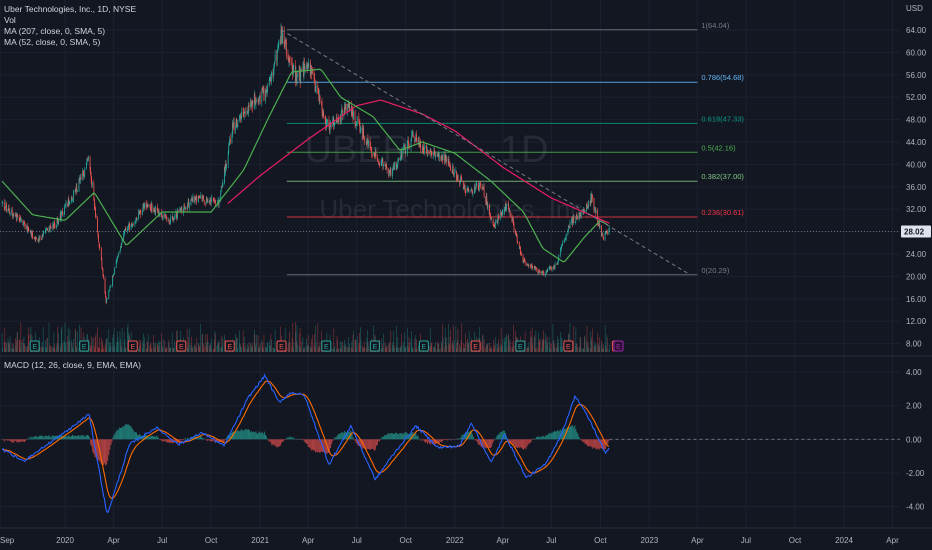 The height and width of the screenshot is (550, 932). Describe the element at coordinates (10, 20) in the screenshot. I see `volume-legend: Vol` at that location.